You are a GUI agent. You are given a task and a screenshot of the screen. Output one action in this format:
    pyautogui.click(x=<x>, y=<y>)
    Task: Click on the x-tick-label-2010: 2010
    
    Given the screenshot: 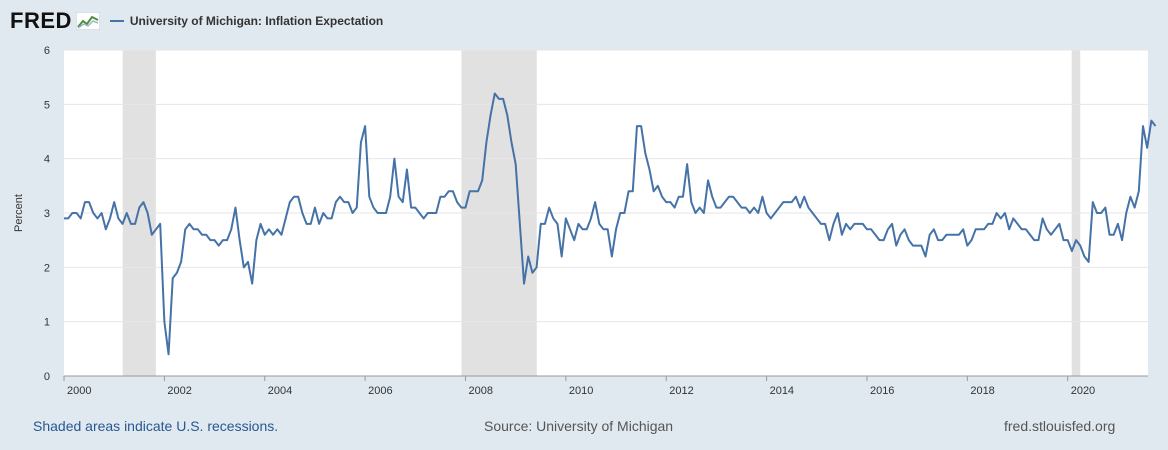 What is the action you would take?
    pyautogui.click(x=581, y=391)
    